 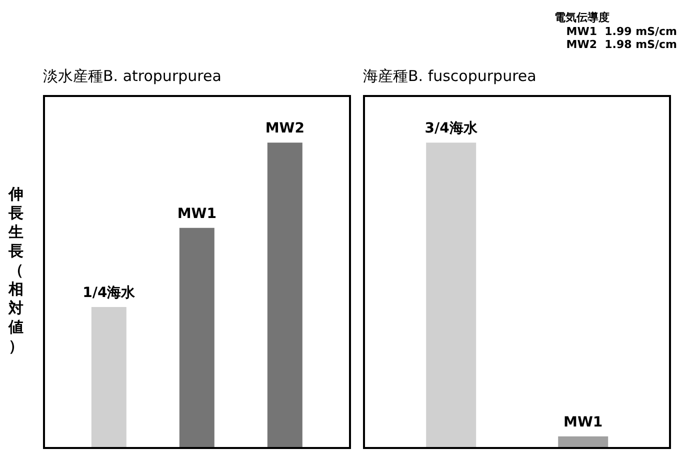 What do you see at coordinates (451, 128) in the screenshot?
I see `x-tick-label: 3/4海水` at bounding box center [451, 128].